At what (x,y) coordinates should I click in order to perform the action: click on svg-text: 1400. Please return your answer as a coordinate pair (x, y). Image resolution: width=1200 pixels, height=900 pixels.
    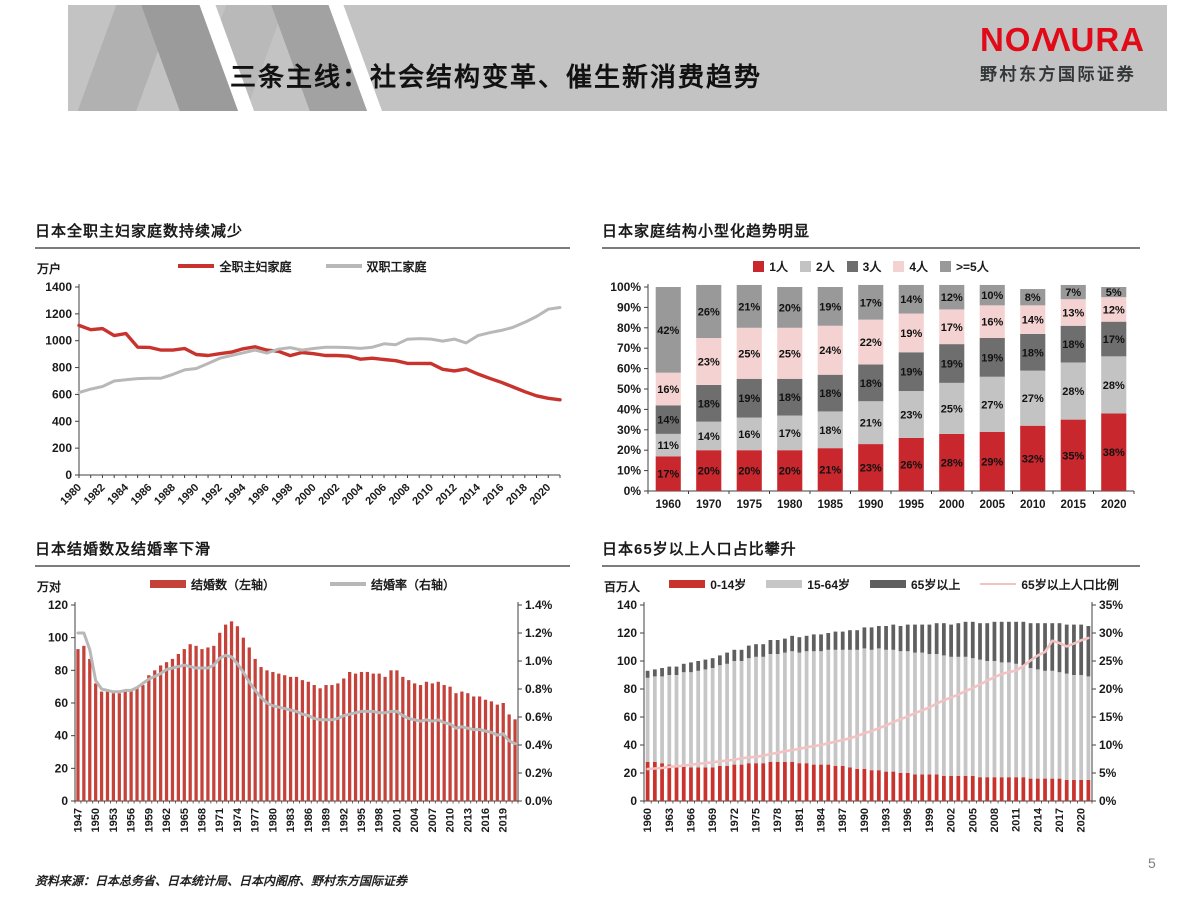
    Looking at the image, I should click on (58, 287).